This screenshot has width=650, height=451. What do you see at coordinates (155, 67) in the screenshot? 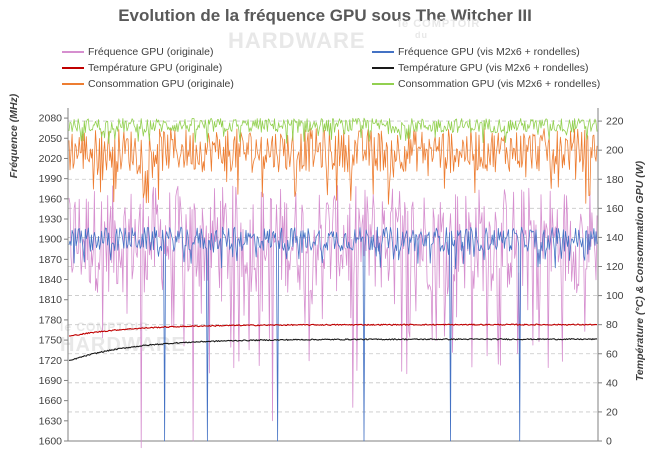
I see `legend-label: Température GPU (originale)` at bounding box center [155, 67].